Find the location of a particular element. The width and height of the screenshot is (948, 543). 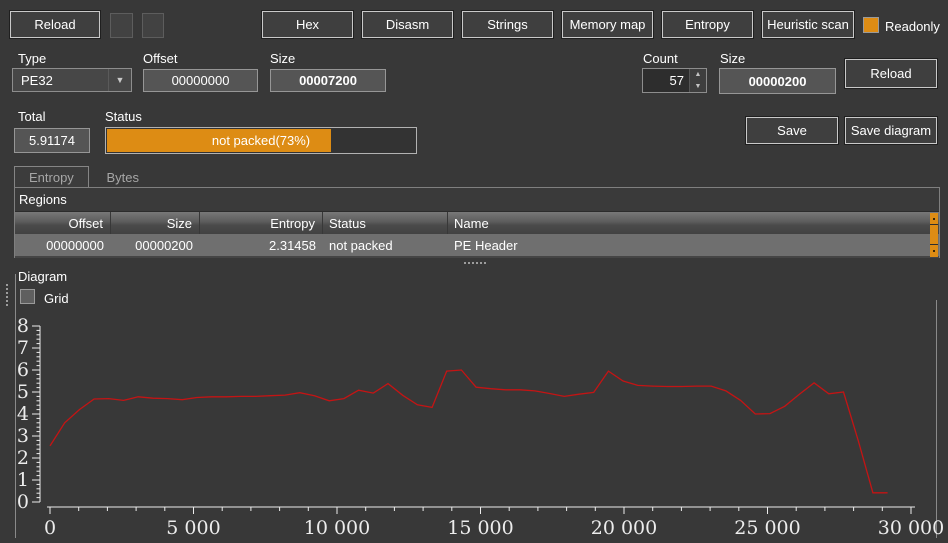

svg-text: 5 000 is located at coordinates (193, 528).